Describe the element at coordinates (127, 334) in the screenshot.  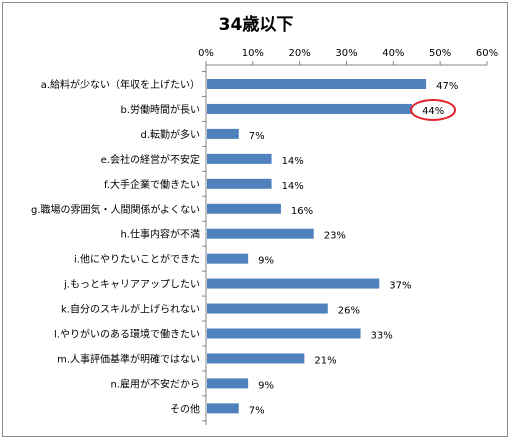
I see `category-label: l.やりがいのある環境で働きたい` at that location.